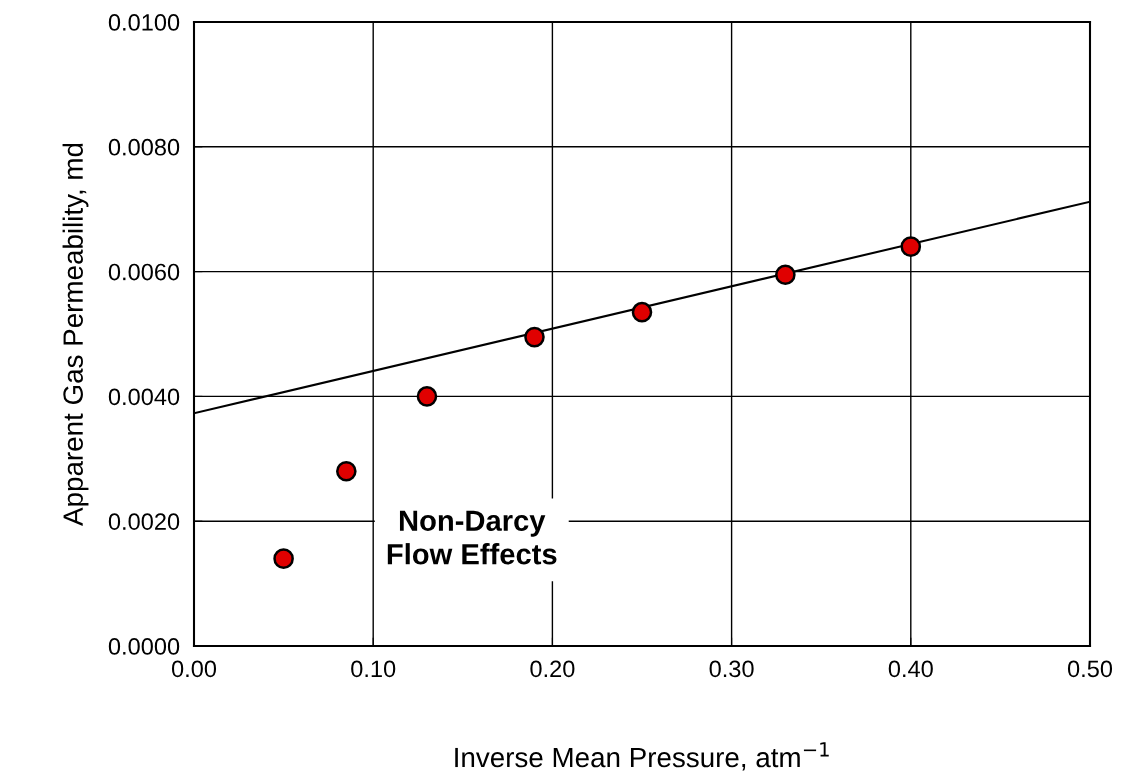  Describe the element at coordinates (910, 669) in the screenshot. I see `x-tick-label: 0.40` at that location.